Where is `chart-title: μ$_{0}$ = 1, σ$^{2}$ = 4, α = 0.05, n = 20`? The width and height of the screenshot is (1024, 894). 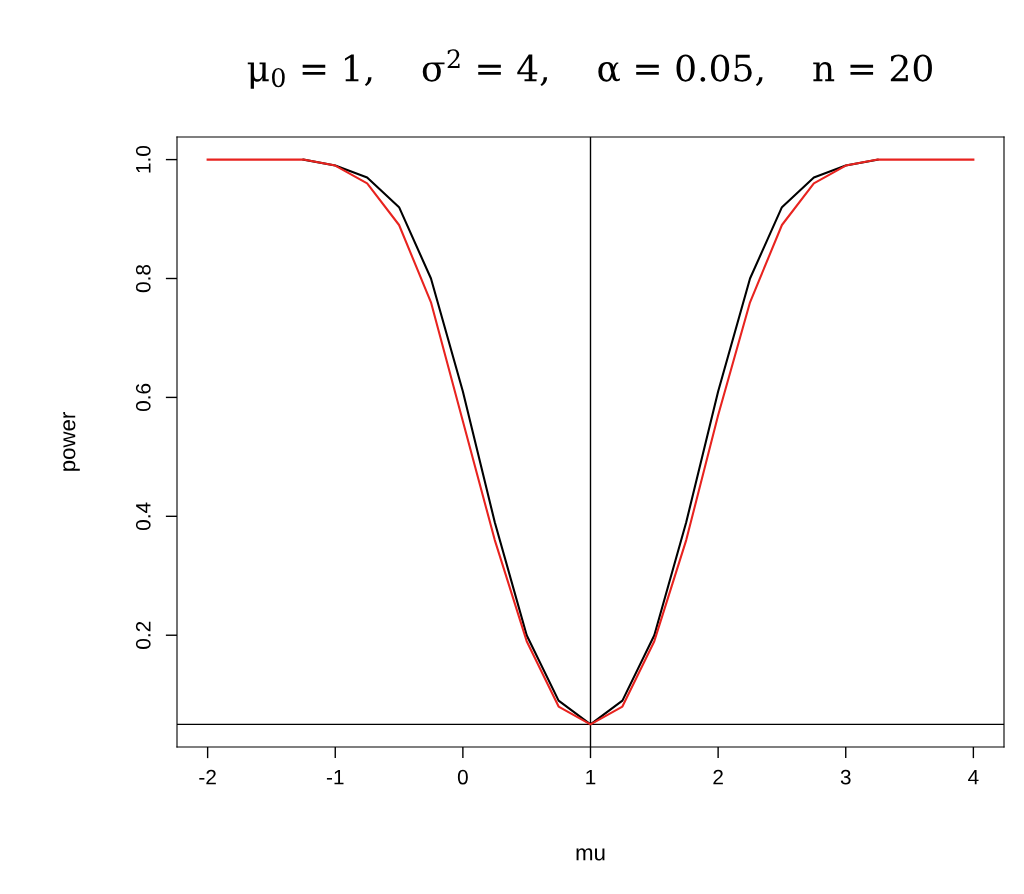
chart-title: μ$_{0}$ = 1, σ$^{2}$ = 4, α = 0.05, n = 20 is located at coordinates (589, 69).